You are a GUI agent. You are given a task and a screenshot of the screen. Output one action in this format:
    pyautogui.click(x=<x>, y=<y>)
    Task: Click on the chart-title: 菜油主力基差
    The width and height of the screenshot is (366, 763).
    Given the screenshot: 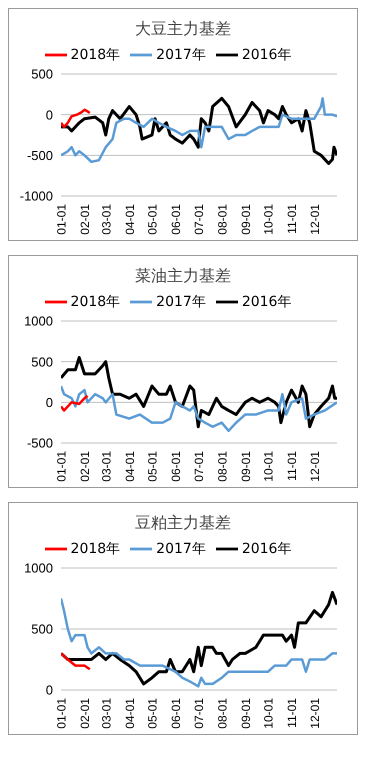 What is the action you would take?
    pyautogui.click(x=183, y=276)
    